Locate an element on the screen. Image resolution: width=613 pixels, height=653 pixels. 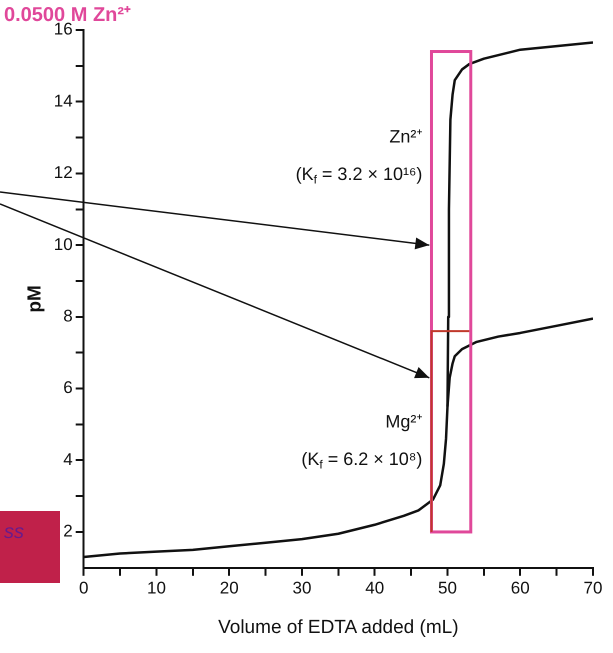
x-tick-label: 30 is located at coordinates (302, 588).